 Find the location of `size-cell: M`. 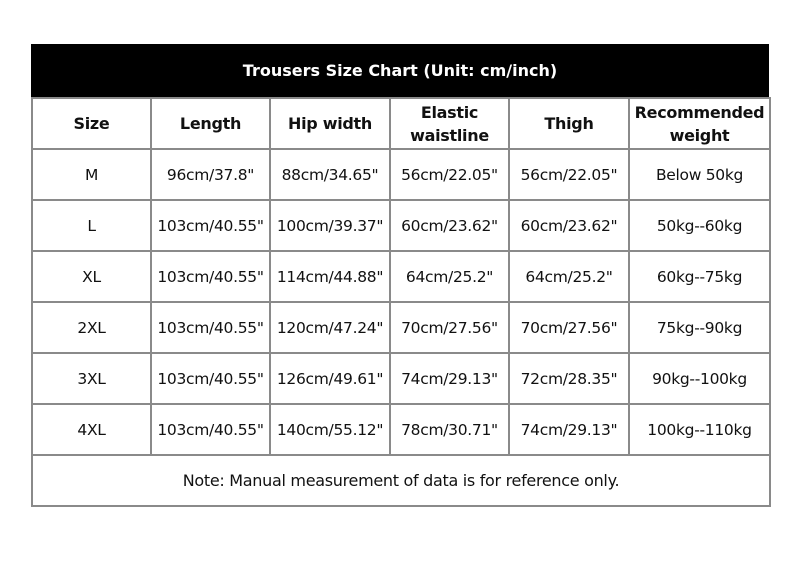

size-cell: M is located at coordinates (91, 174).